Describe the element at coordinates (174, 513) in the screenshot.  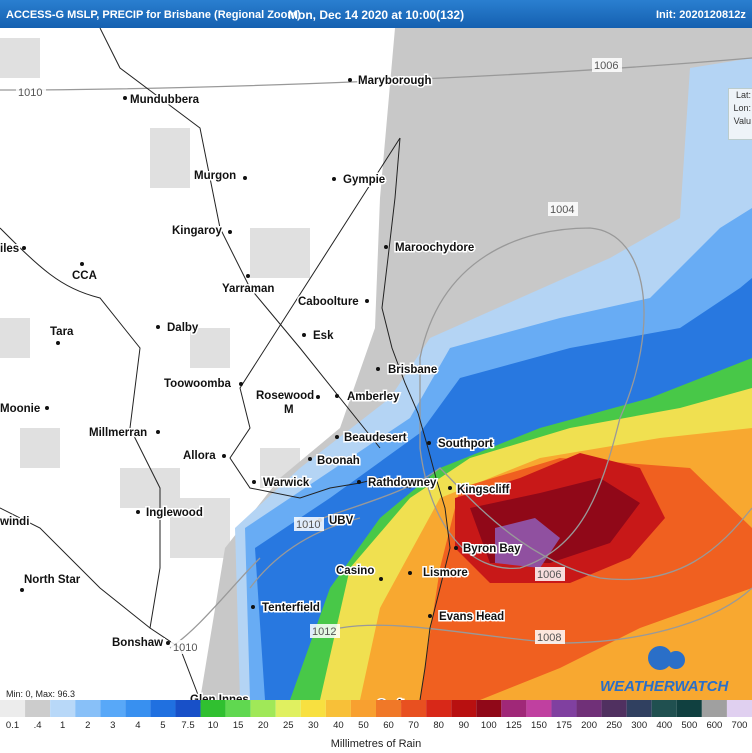
I see `place-label: Inglewood` at that location.